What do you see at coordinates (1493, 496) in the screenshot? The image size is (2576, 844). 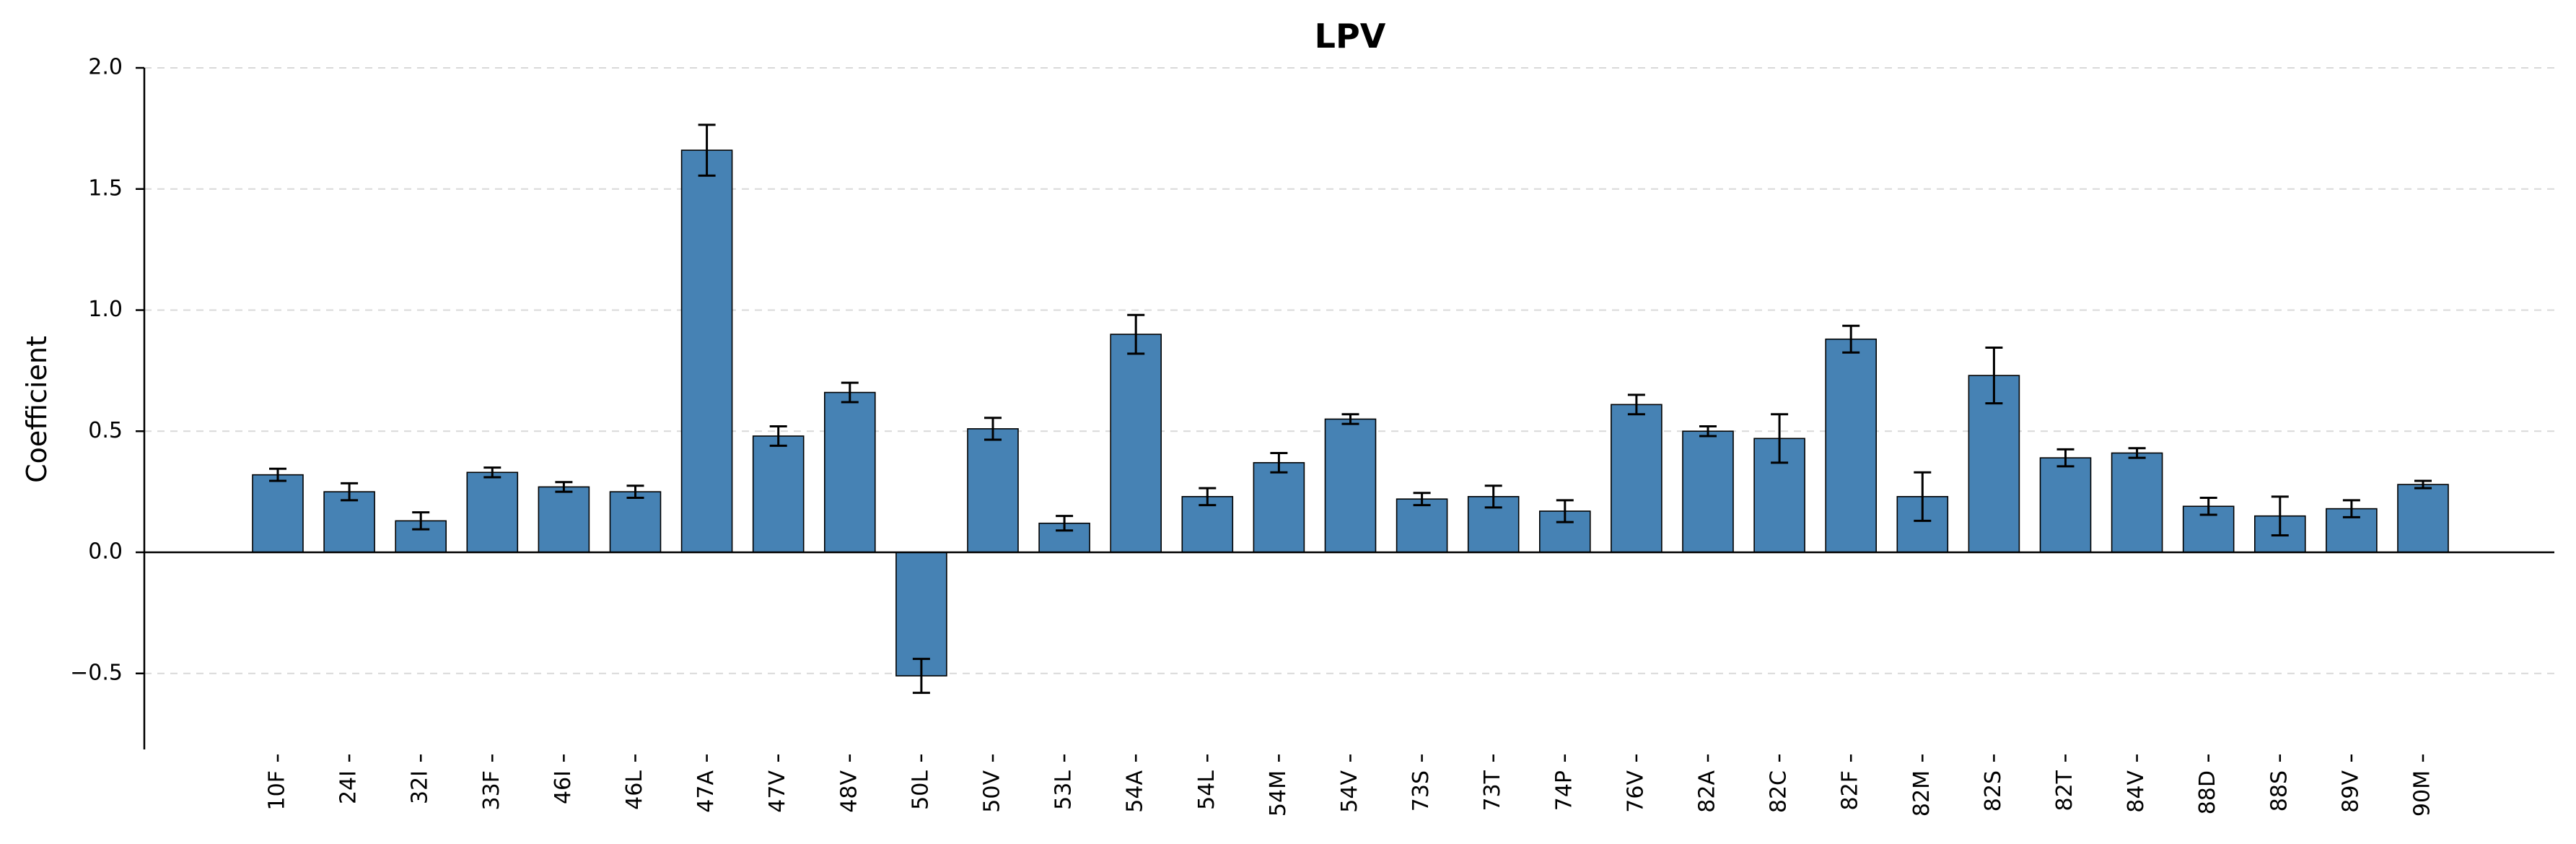 I see `error-bar-73T` at bounding box center [1493, 496].